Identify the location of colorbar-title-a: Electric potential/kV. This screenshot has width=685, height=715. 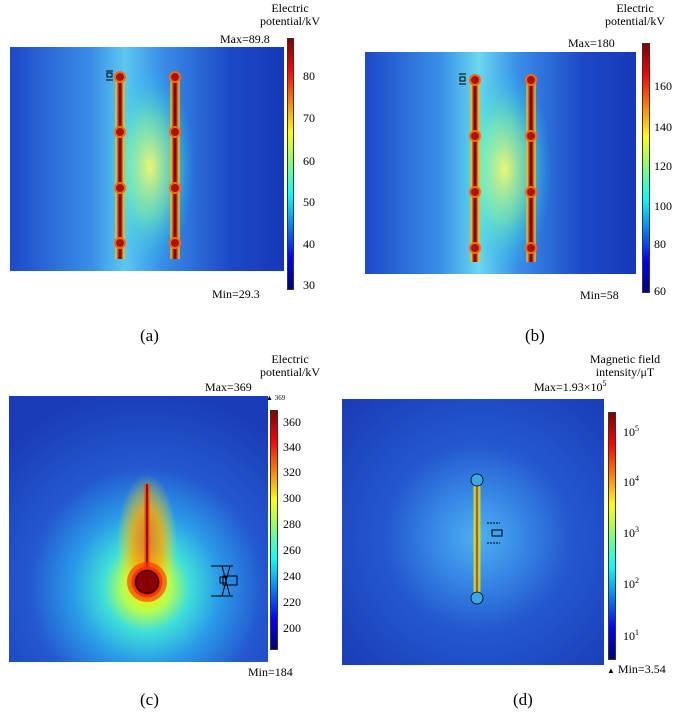
(290, 14).